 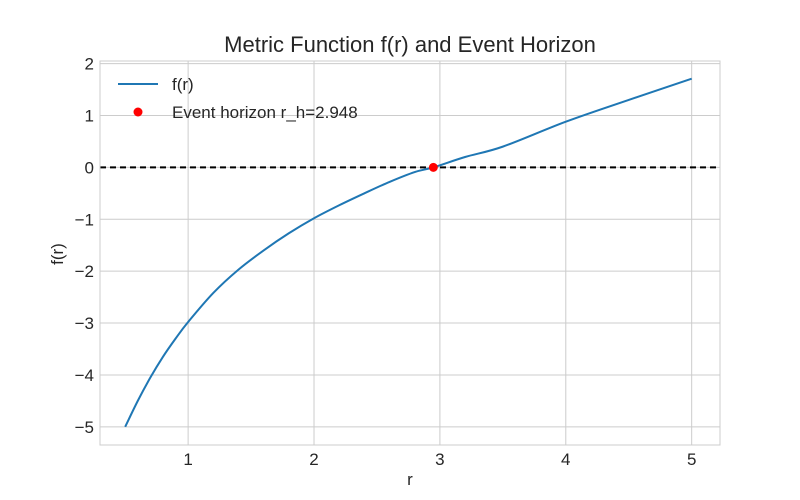 What do you see at coordinates (313, 459) in the screenshot?
I see `x-tick-label: 2` at bounding box center [313, 459].